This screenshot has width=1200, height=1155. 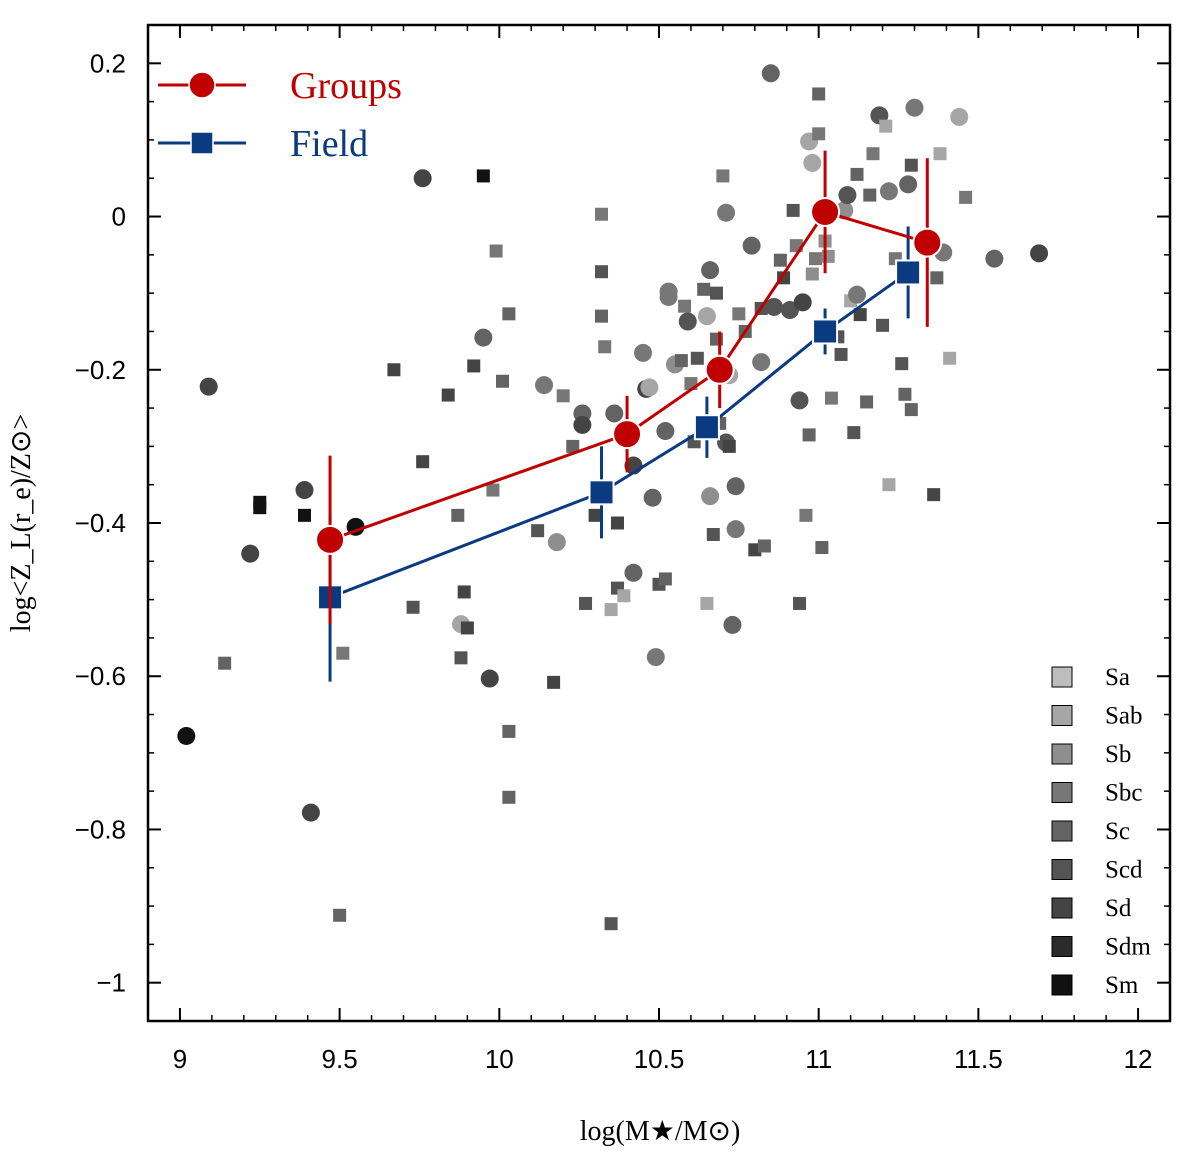 What do you see at coordinates (1118, 754) in the screenshot?
I see `morph-label-sb: Sb` at bounding box center [1118, 754].